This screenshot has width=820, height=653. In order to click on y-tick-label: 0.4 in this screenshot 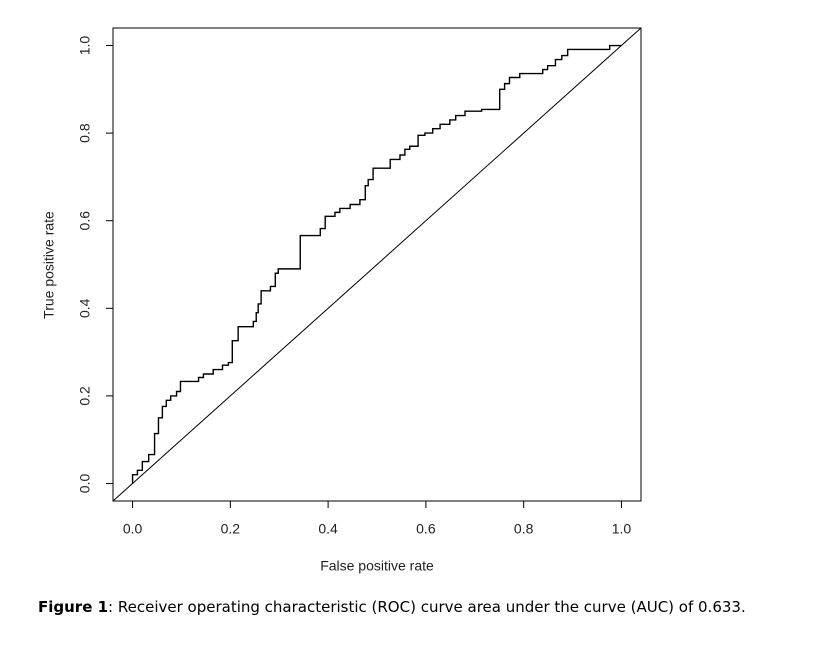, I will do `click(85, 308)`.